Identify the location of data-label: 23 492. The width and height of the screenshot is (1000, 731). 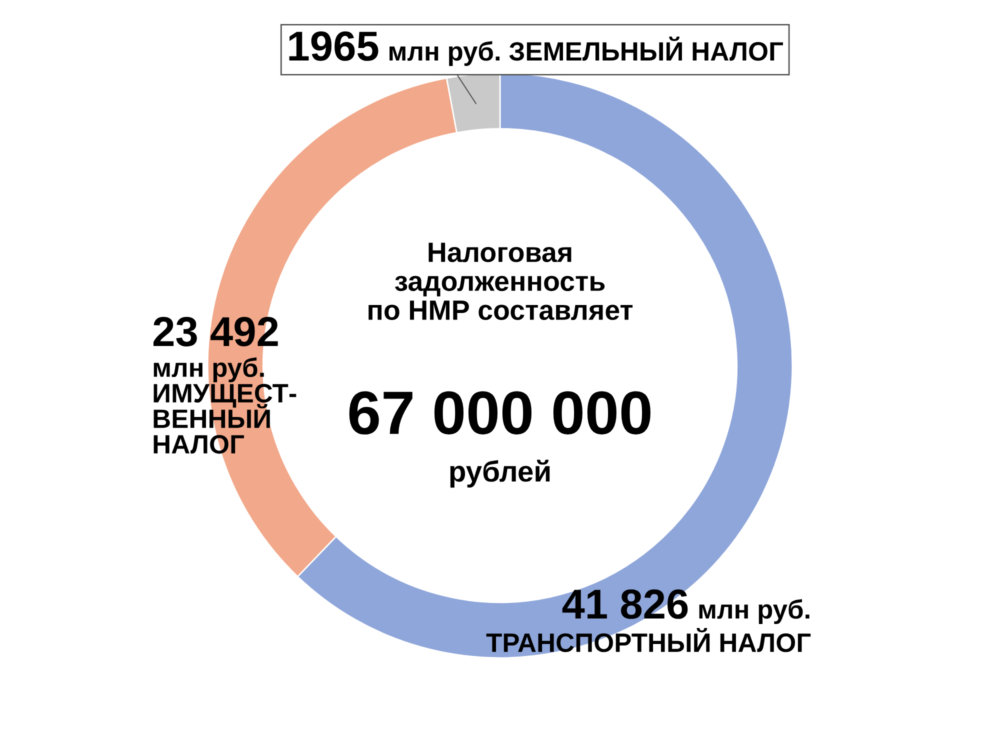
(215, 331).